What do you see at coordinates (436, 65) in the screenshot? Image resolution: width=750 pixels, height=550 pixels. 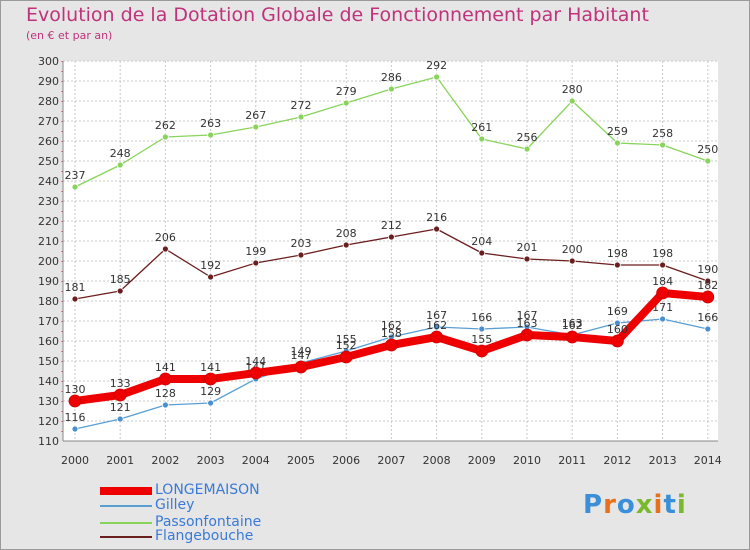 I see `data-label: 292` at bounding box center [436, 65].